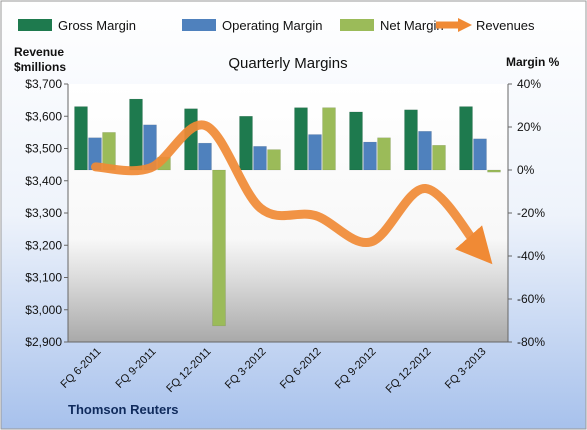 Image resolution: width=587 pixels, height=430 pixels. Describe the element at coordinates (43, 342) in the screenshot. I see `left-tick-label: $2,900` at that location.